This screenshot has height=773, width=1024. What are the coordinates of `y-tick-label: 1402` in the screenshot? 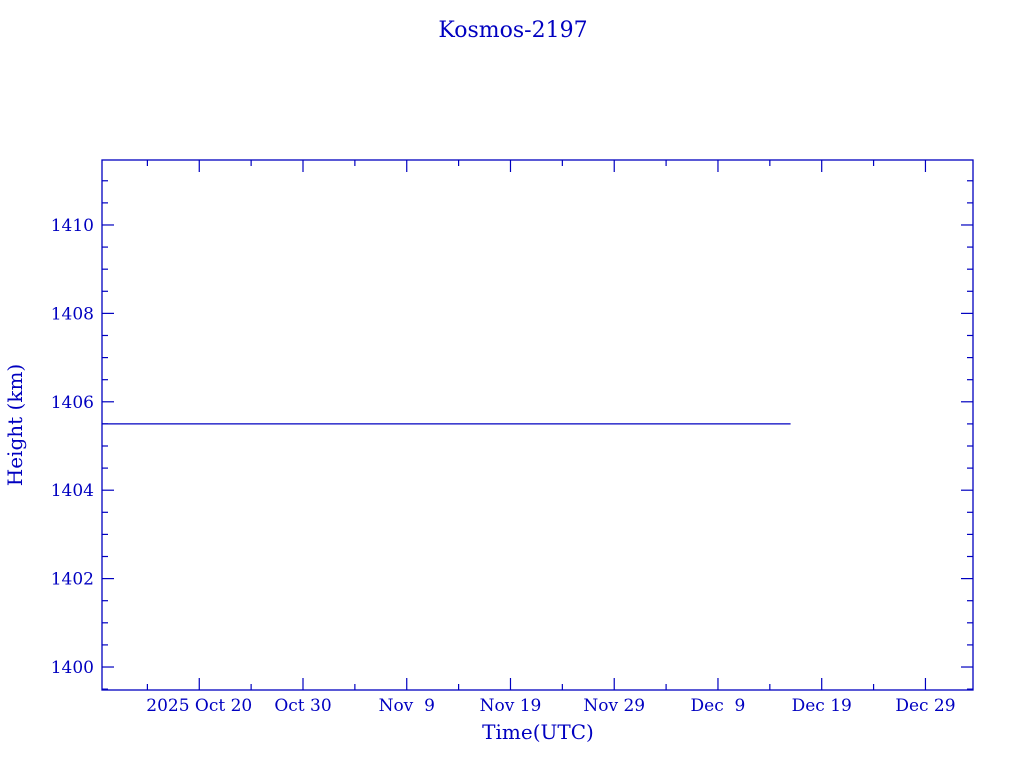 It's located at (72, 580).